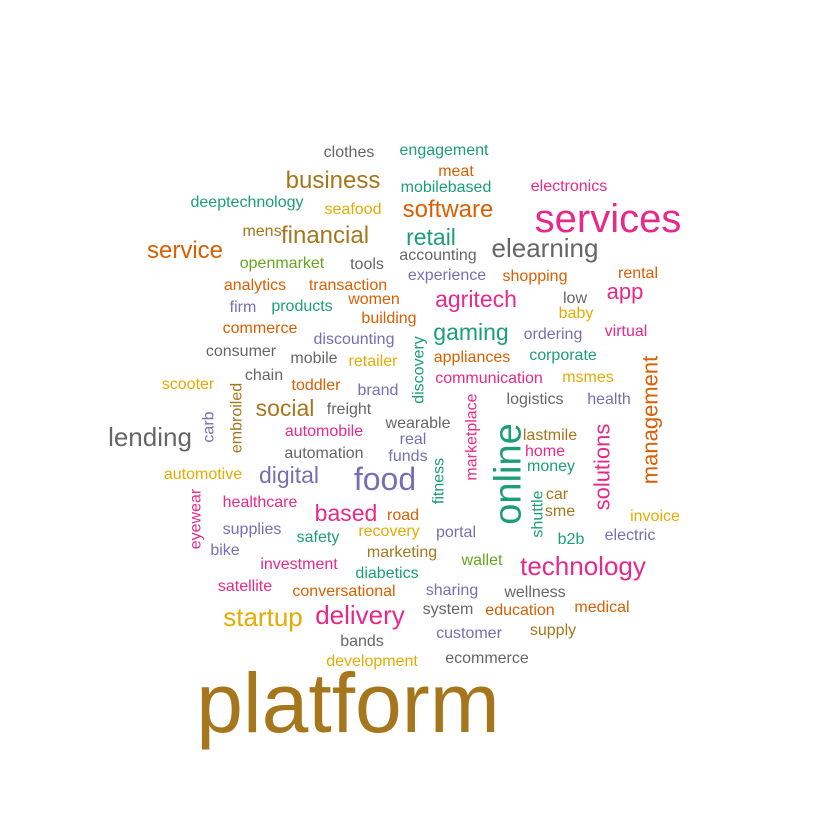 The image size is (840, 840). I want to click on word-platform: platform, so click(347, 703).